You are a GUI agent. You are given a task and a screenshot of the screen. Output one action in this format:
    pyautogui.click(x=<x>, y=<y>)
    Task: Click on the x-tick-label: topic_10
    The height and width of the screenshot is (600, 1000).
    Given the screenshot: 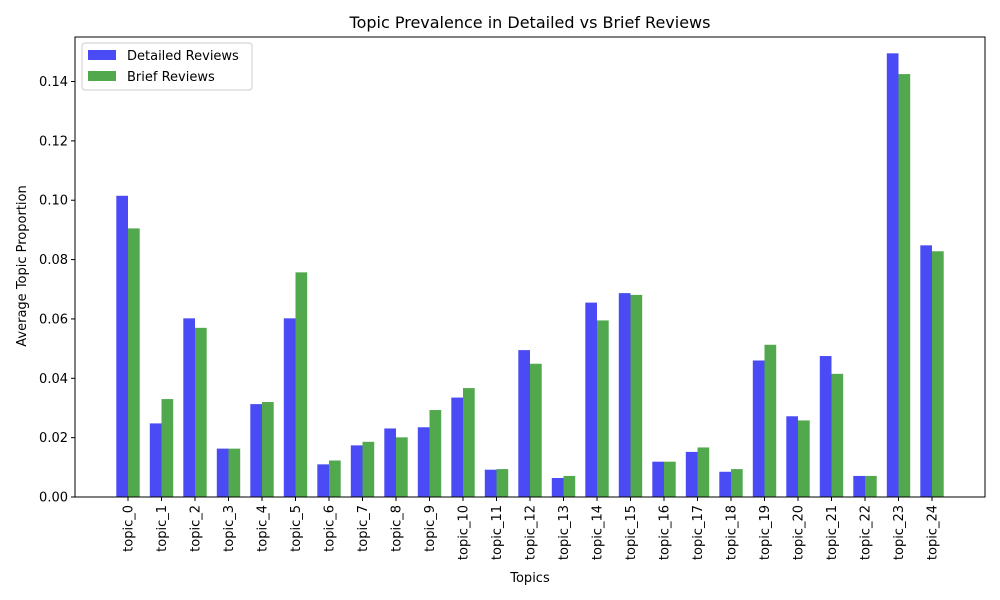 What is the action you would take?
    pyautogui.click(x=464, y=532)
    